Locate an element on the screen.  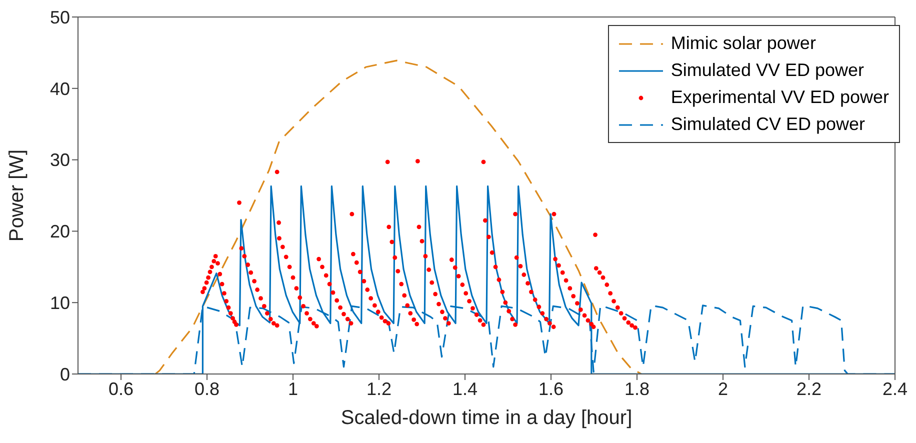
x-tick-label: 2 is located at coordinates (723, 388).